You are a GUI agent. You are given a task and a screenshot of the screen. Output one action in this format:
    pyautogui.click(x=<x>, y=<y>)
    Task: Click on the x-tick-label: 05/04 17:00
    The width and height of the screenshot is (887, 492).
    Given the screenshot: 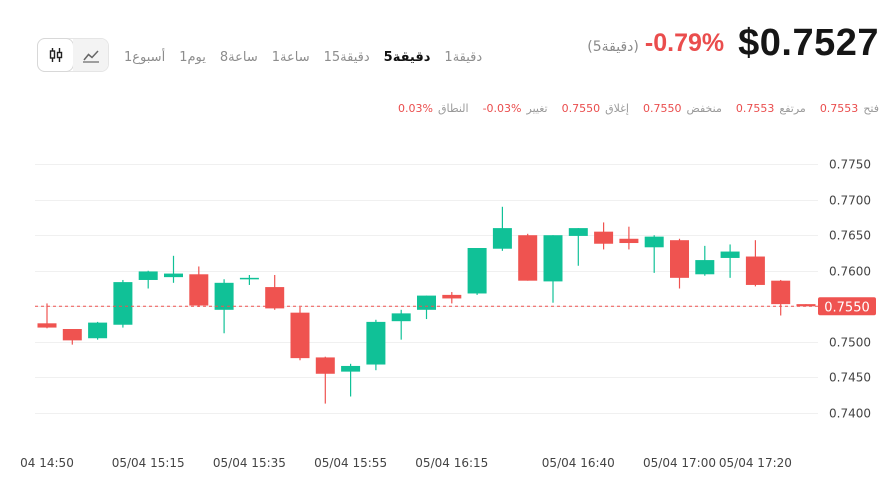 What is the action you would take?
    pyautogui.click(x=679, y=463)
    